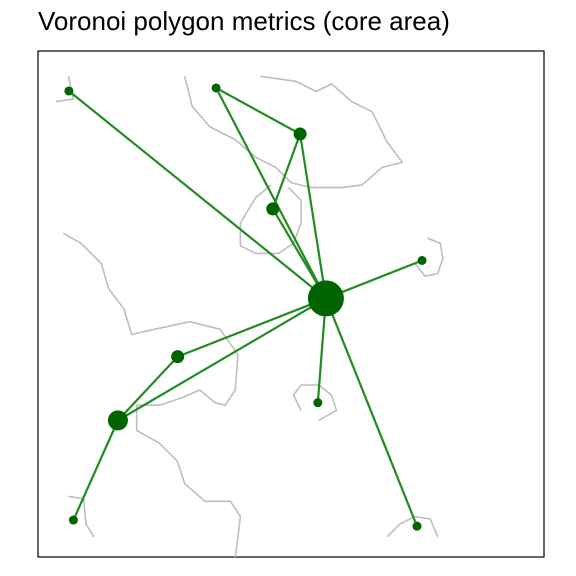  What do you see at coordinates (273, 209) in the screenshot?
I see `node-n4` at bounding box center [273, 209].